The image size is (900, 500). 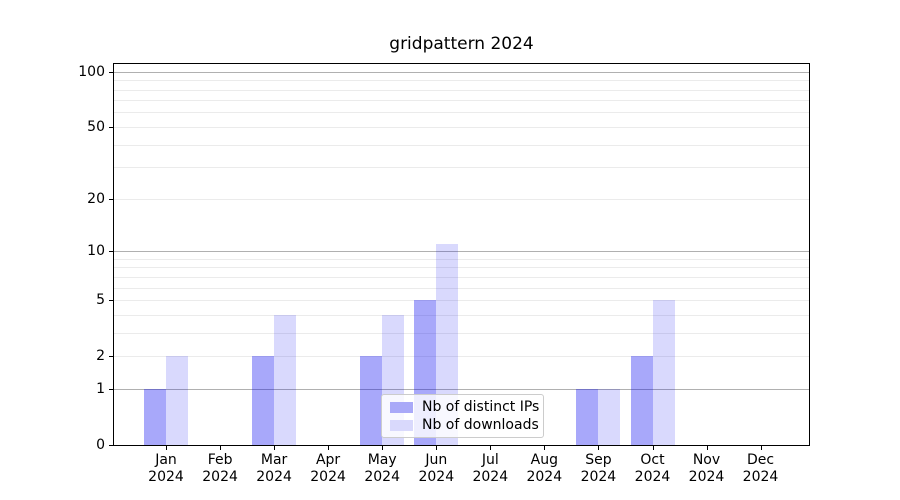 I want to click on bar-distinct-ips-mar, so click(x=263, y=400).